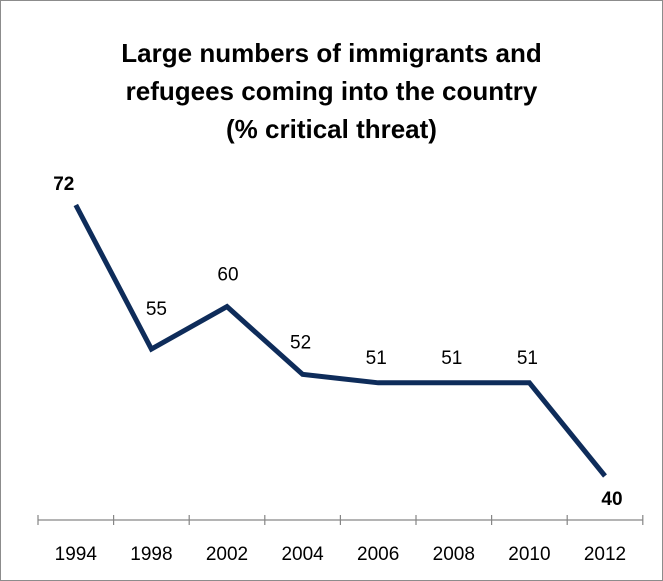  Describe the element at coordinates (340, 554) in the screenshot. I see `x-tick-labels: 1994 1998 2002 2004 2006 2008 2010 2012` at that location.